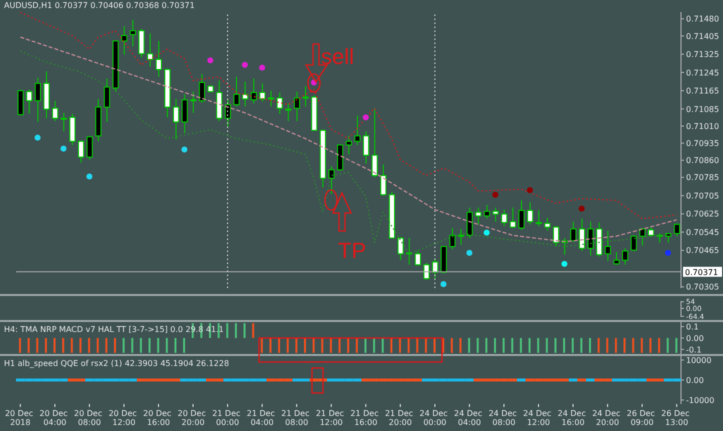 Image resolution: width=723 pixels, height=431 pixels. I want to click on x-tick-label: 21 Dec 16:00, so click(366, 418).